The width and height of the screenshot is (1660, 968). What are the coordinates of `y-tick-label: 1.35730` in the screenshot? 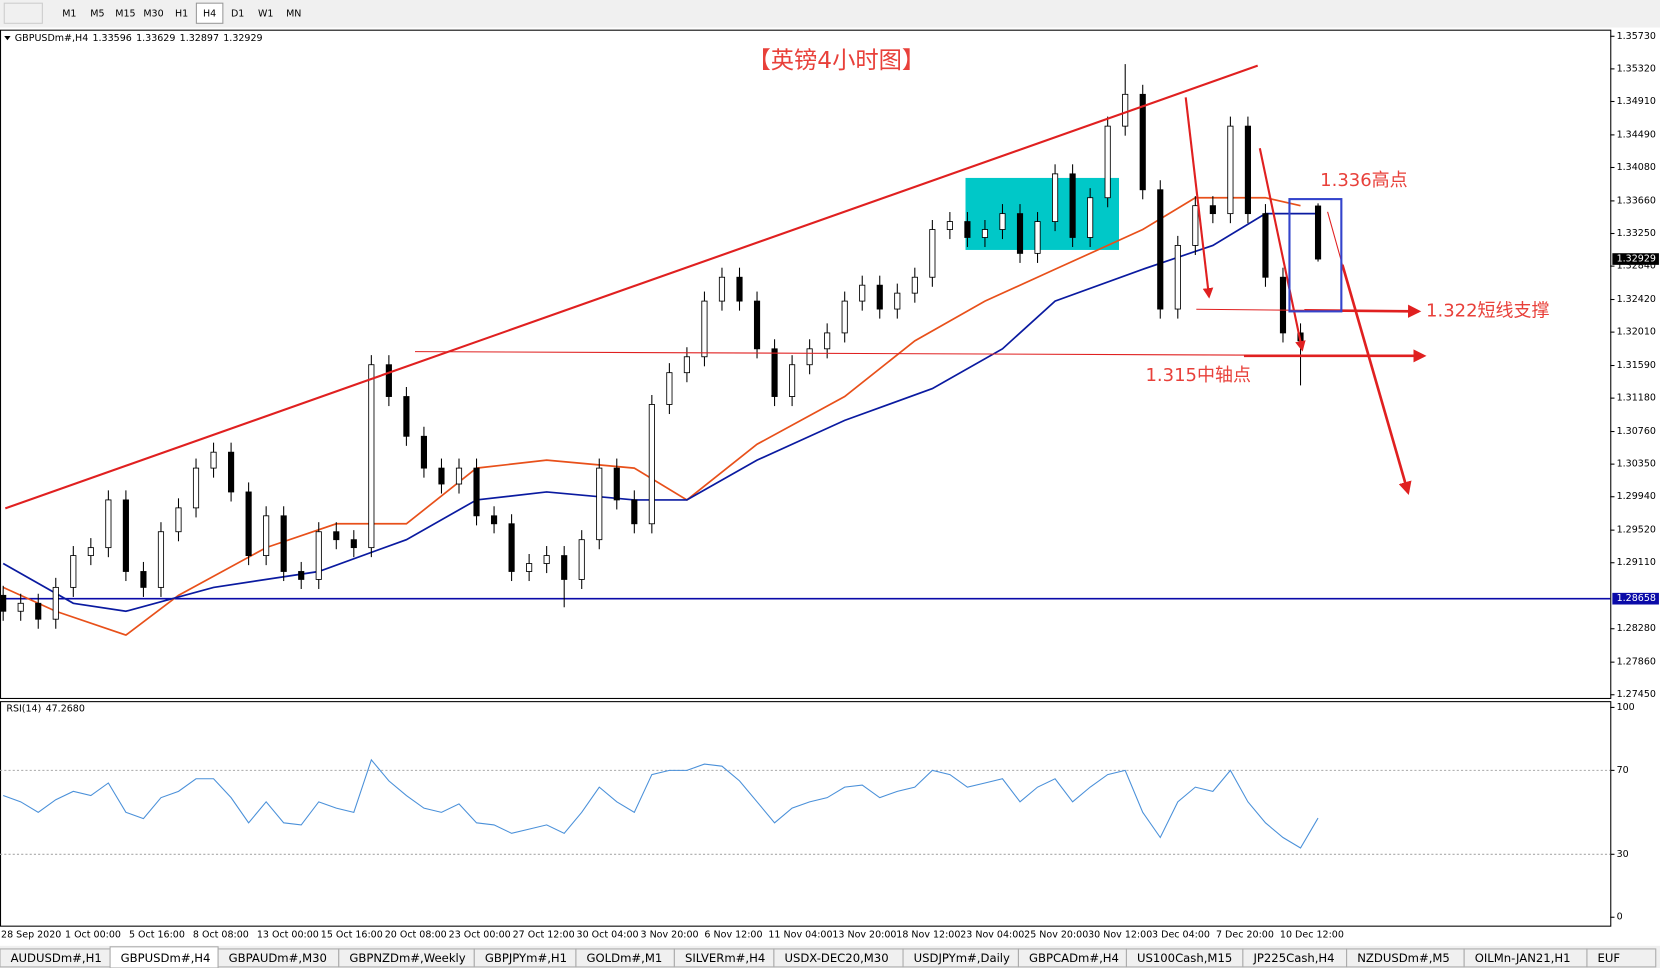 It's located at (1636, 36).